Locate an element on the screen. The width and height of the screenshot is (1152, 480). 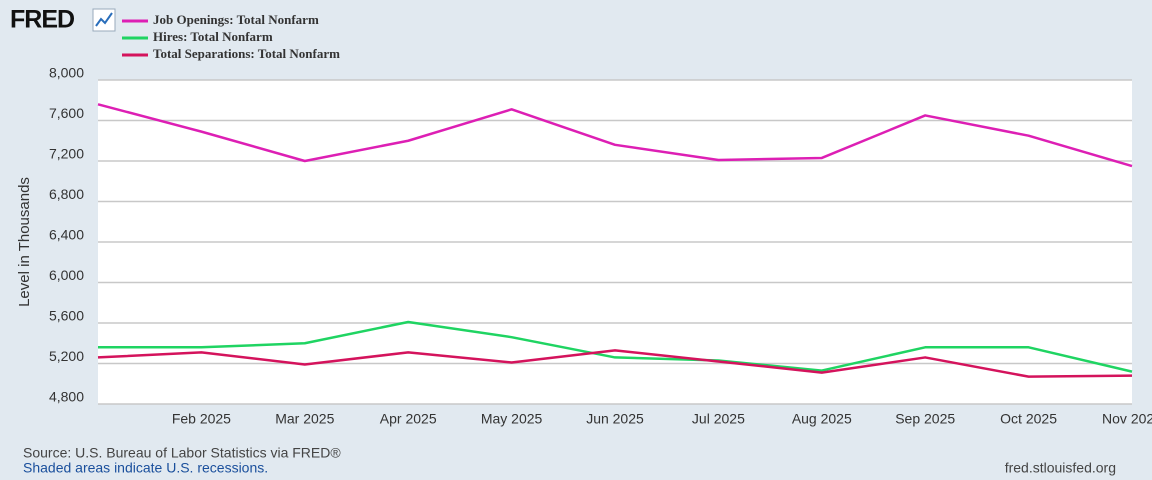
x-tick-label: Aug 2025 is located at coordinates (822, 419).